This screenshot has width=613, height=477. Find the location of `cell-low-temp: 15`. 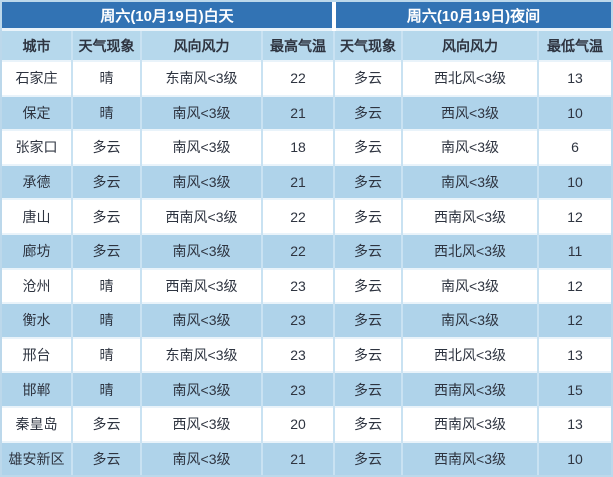

cell-low-temp: 15 is located at coordinates (574, 389).